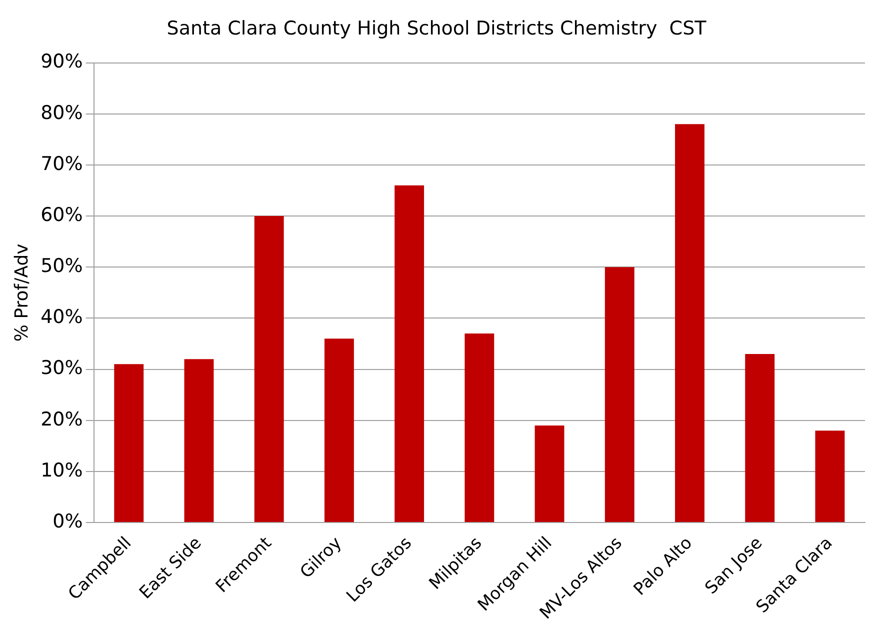 The image size is (883, 635). I want to click on y-tick-label: 0%, so click(67, 521).